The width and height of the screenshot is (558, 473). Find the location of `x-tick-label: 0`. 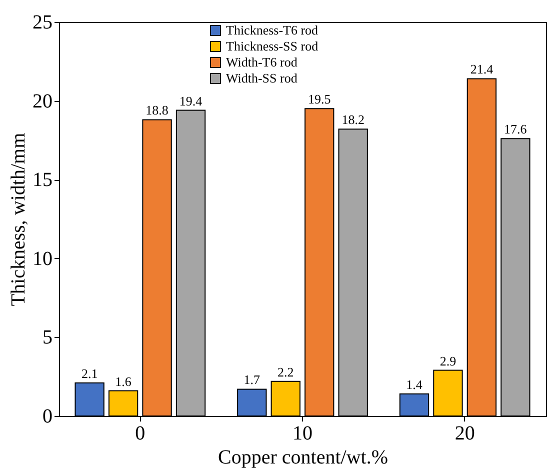

x-tick-label: 0 is located at coordinates (140, 433).